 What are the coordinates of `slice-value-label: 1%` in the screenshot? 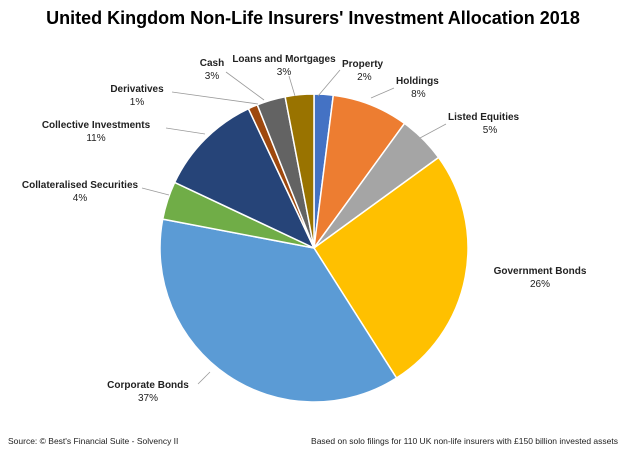 It's located at (137, 102).